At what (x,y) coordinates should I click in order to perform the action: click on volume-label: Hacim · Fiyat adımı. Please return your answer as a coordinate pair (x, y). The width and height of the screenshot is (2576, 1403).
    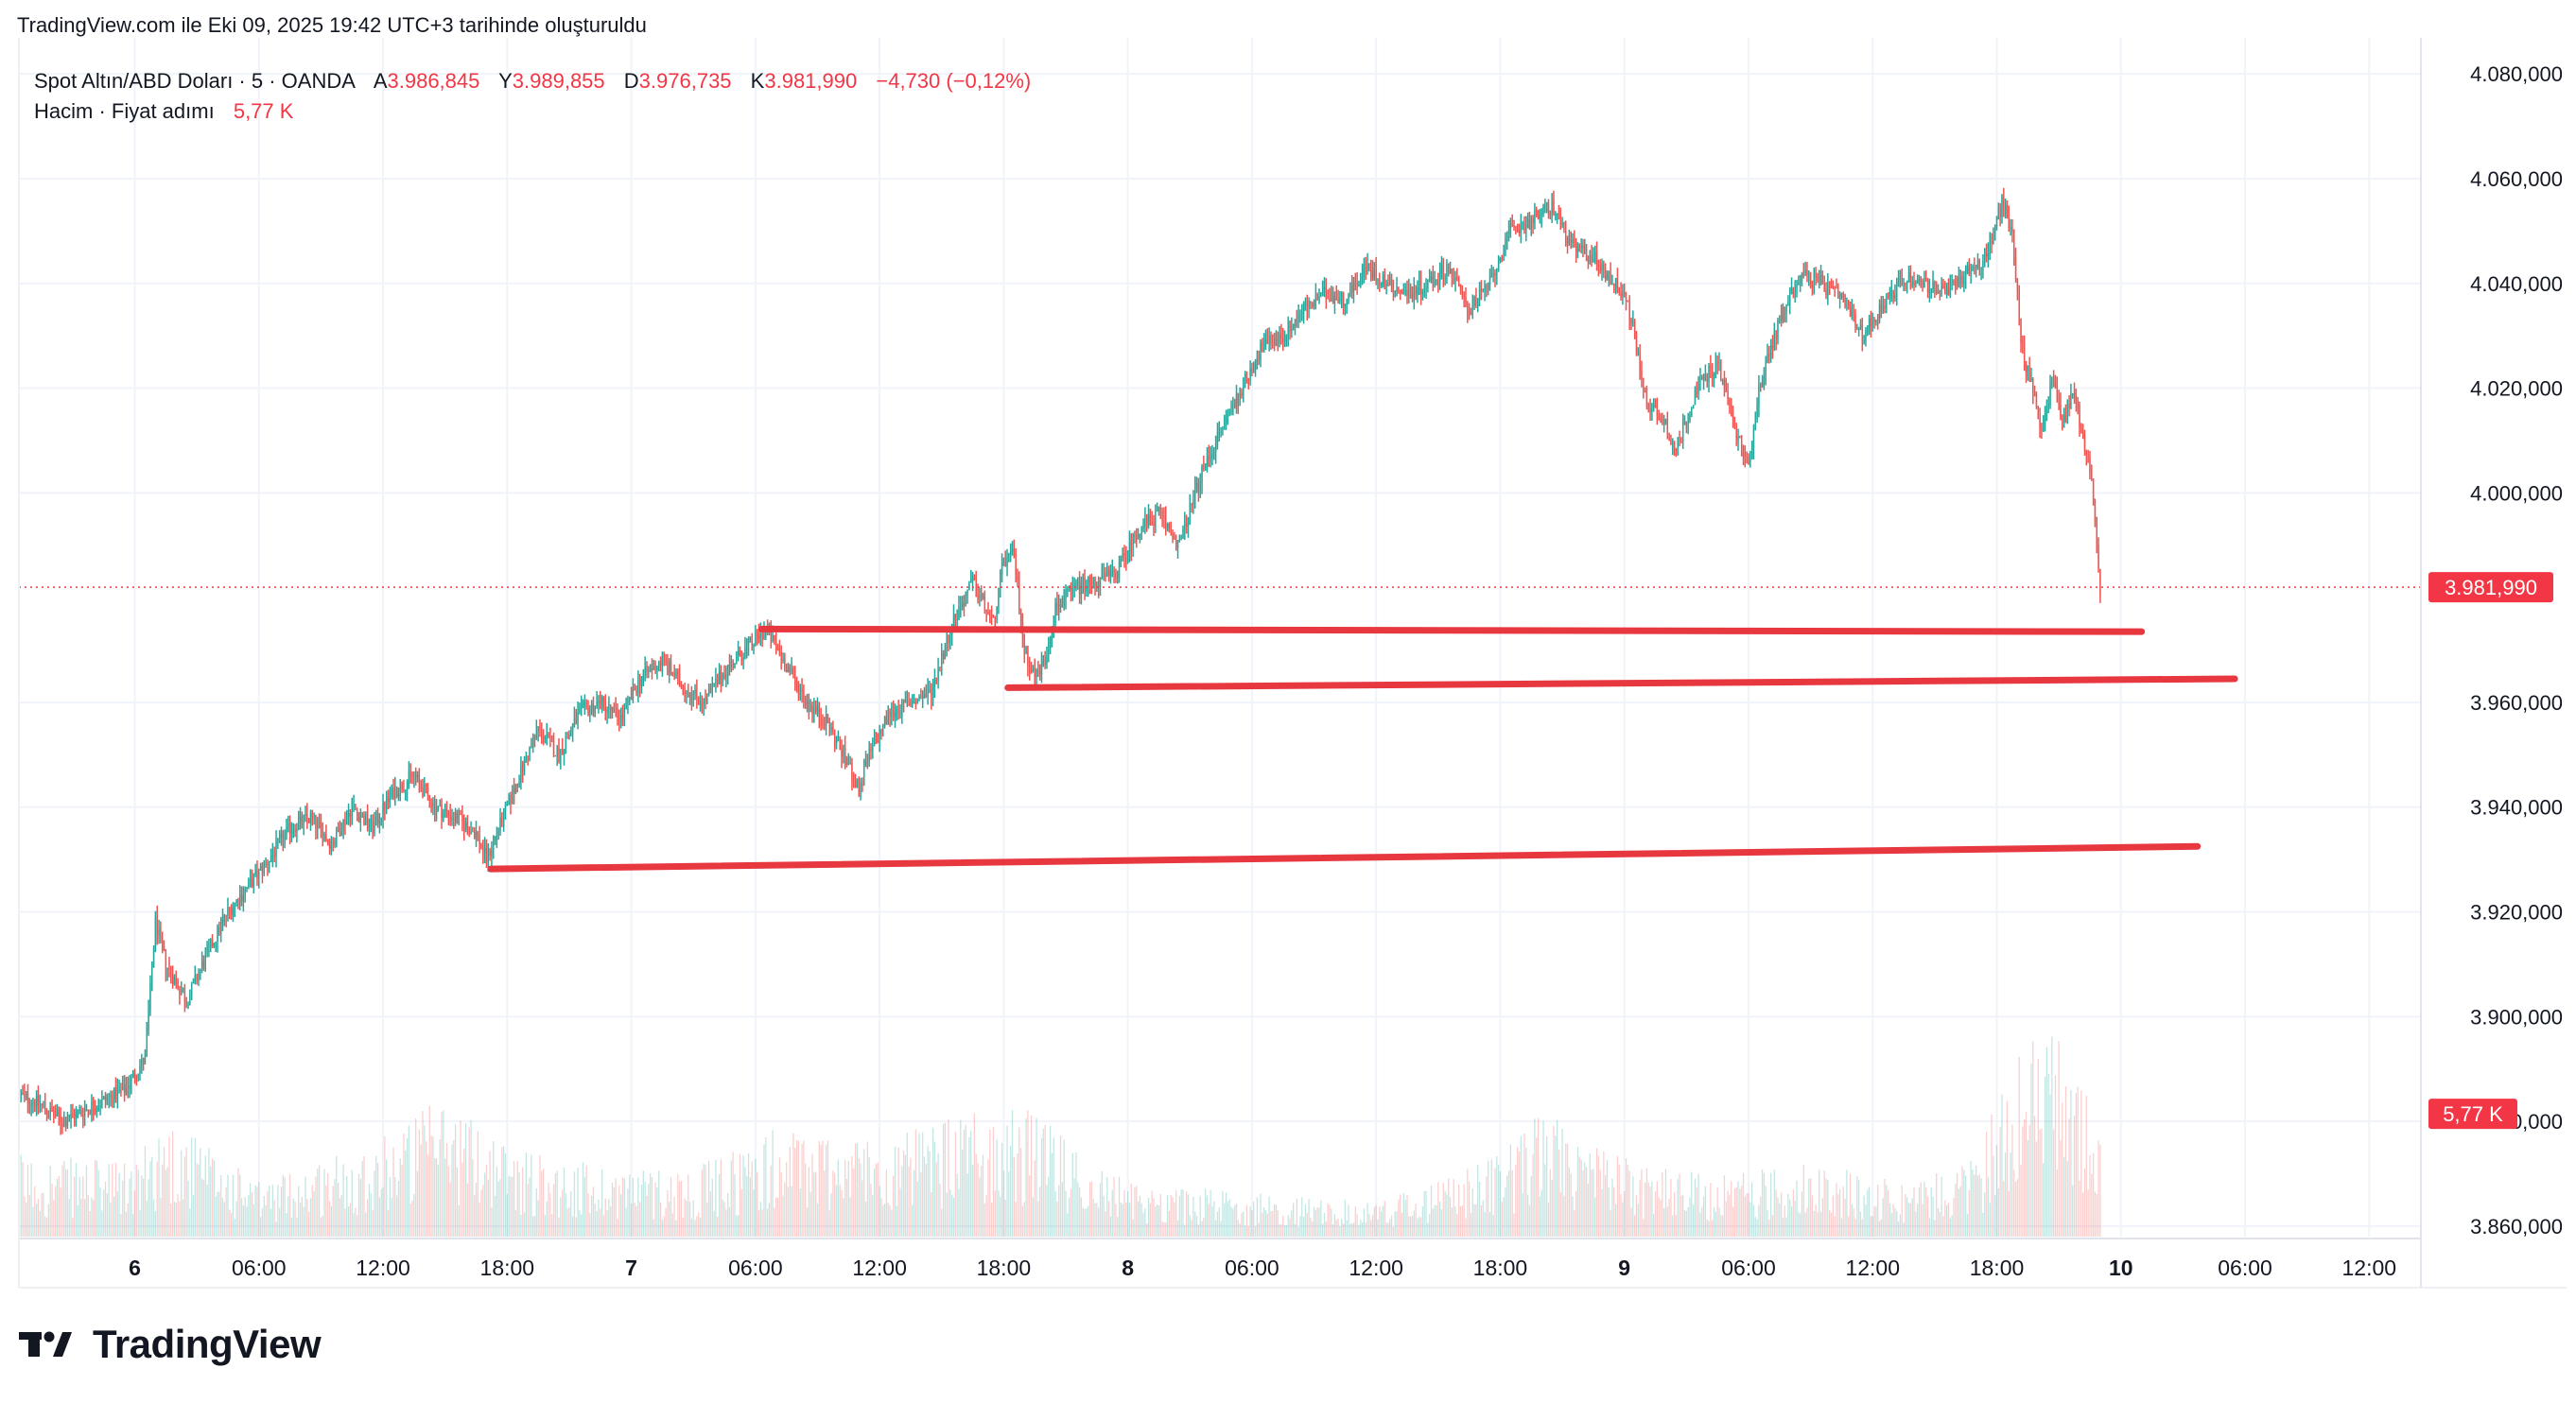
    Looking at the image, I should click on (124, 111).